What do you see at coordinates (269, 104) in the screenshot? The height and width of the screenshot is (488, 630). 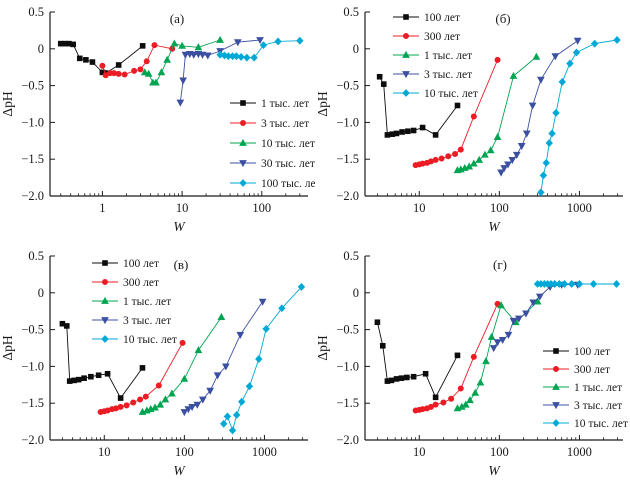 I see `legend-item: 1 тыс. лет` at bounding box center [269, 104].